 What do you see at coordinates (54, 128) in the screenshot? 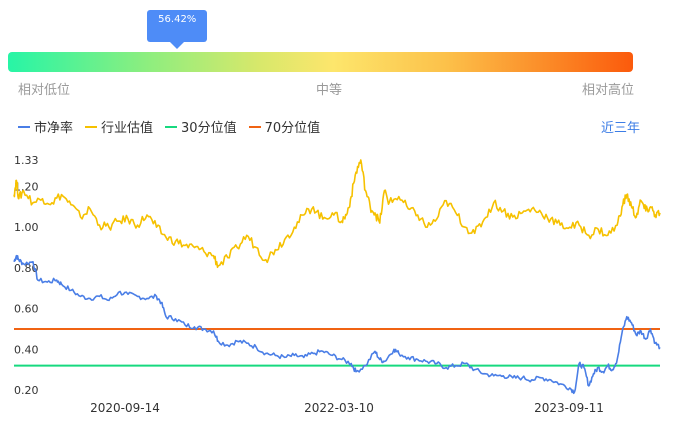
I see `legend-label-pb: 市净率` at bounding box center [54, 128].